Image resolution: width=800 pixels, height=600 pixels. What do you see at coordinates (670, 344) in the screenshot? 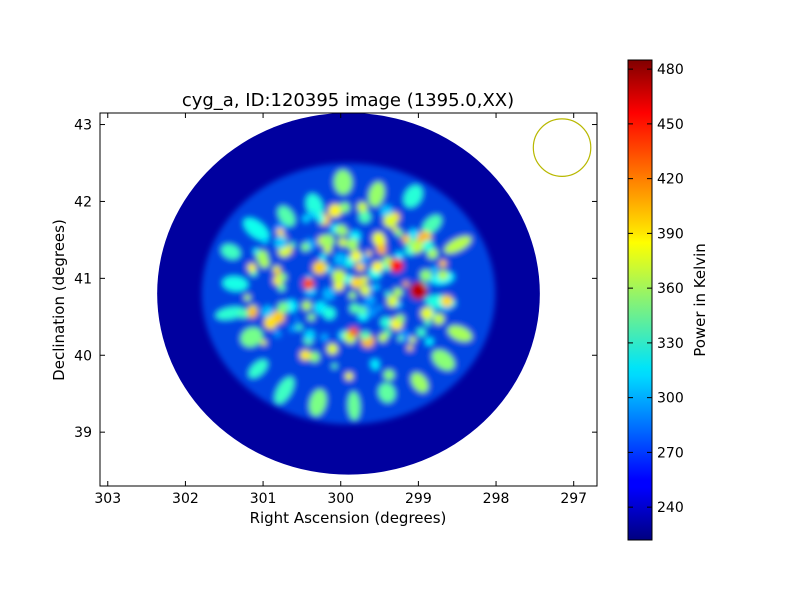
I see `colorbar-tick-label: 330` at bounding box center [670, 344].